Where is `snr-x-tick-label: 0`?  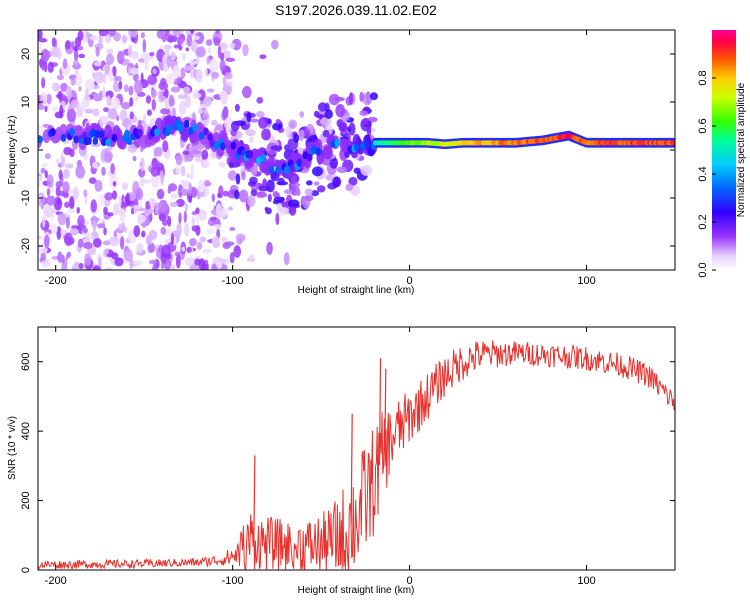 snr-x-tick-label: 0 is located at coordinates (410, 581).